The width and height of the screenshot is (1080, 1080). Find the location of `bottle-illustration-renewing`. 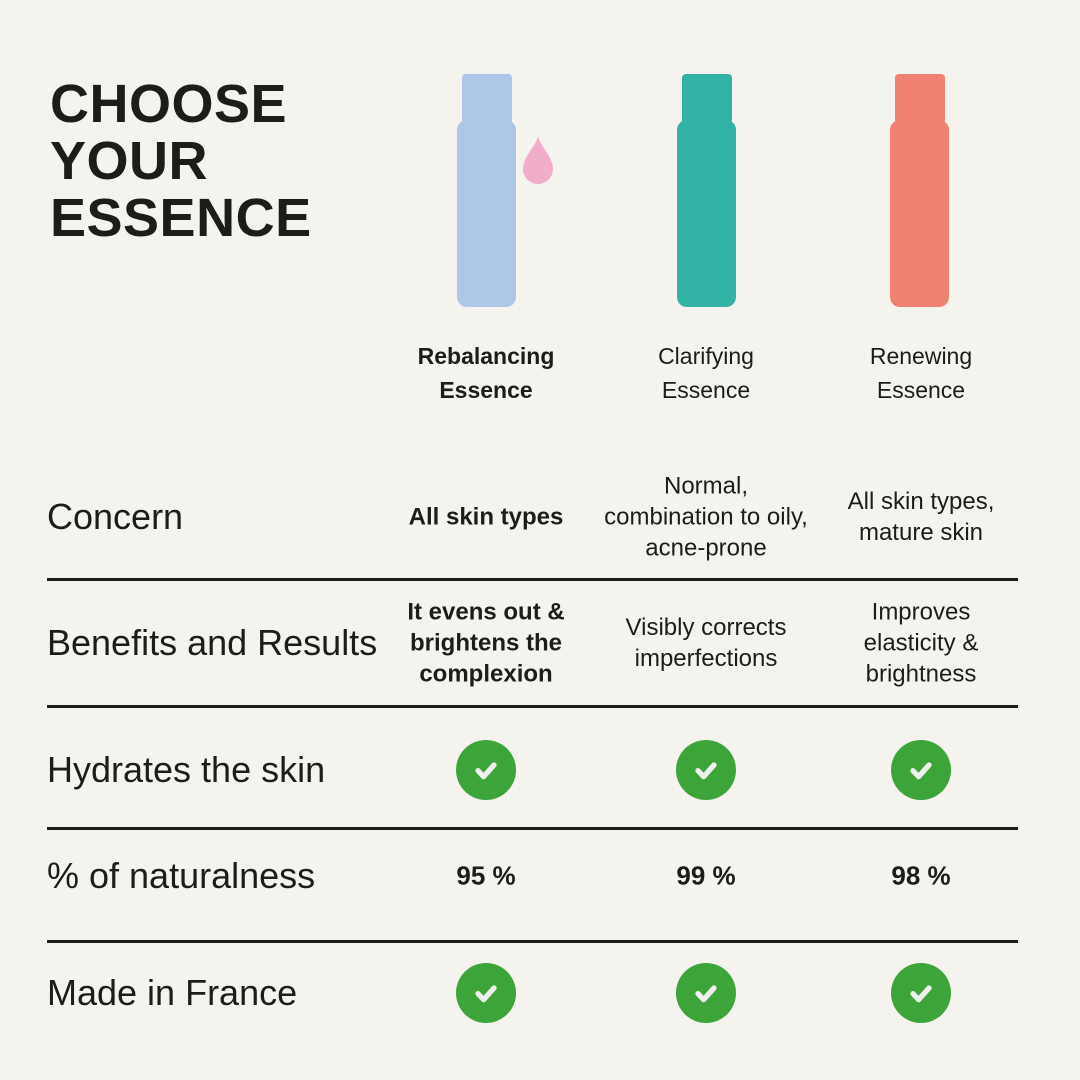

bottle-illustration-renewing is located at coordinates (919, 190).